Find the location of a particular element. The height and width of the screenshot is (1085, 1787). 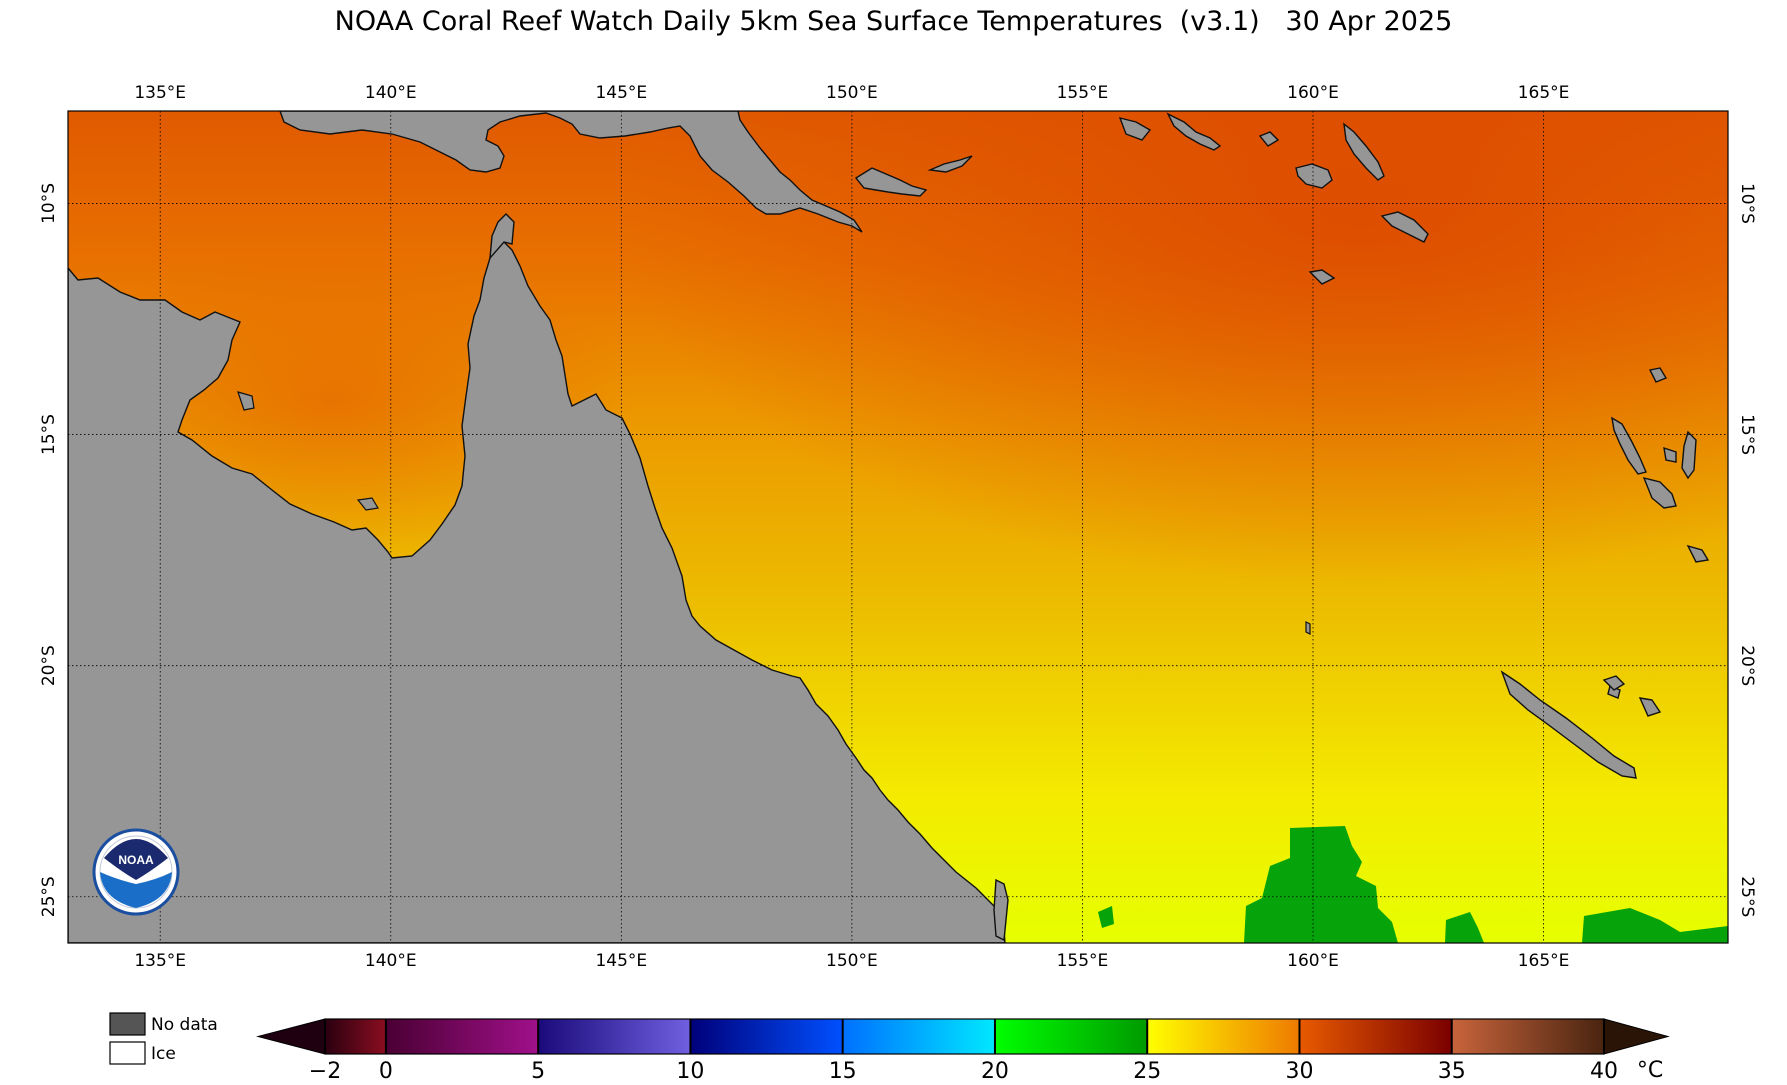

lon-tick-label-top: 150°E is located at coordinates (852, 93).